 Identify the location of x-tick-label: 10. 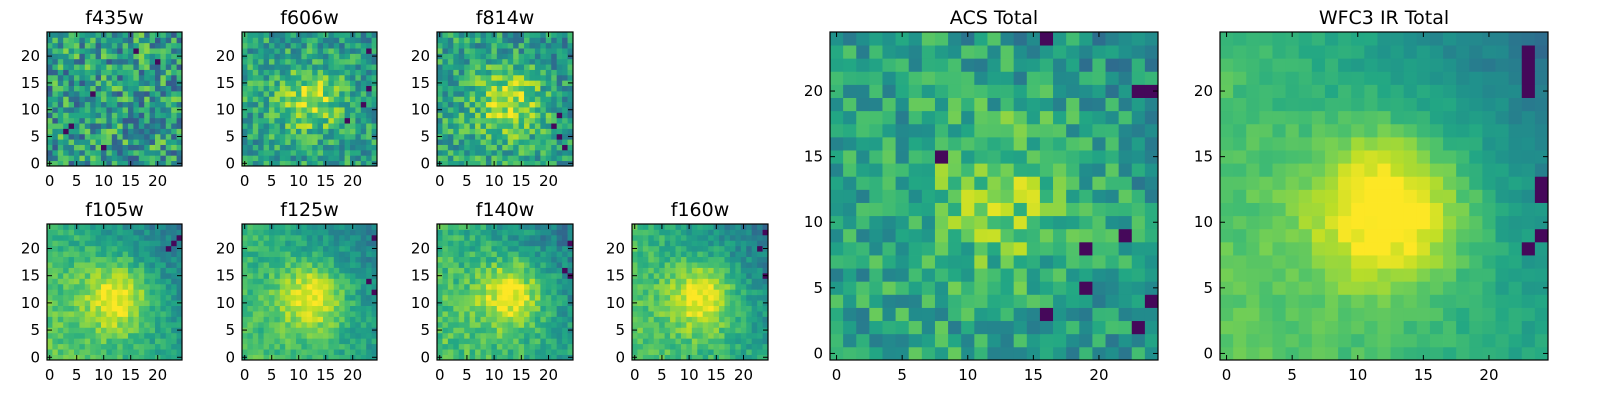
(103, 181).